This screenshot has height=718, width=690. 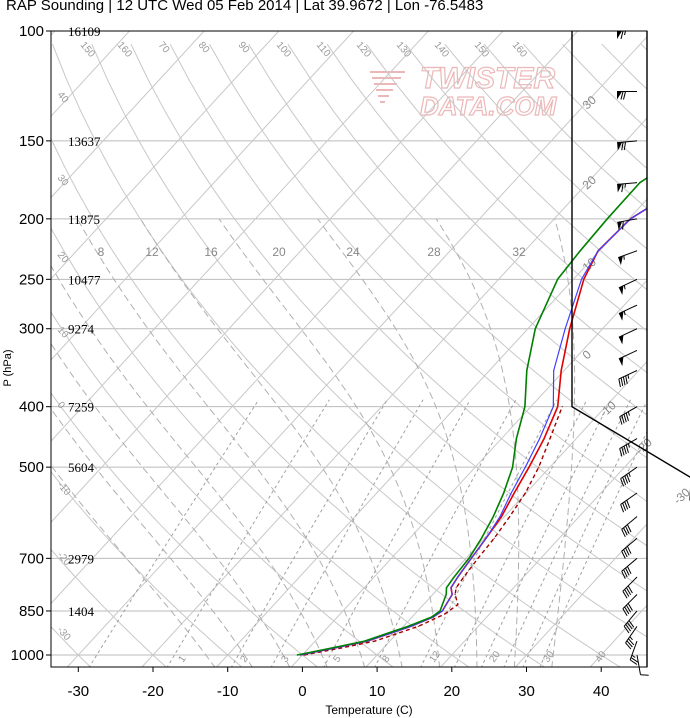 What do you see at coordinates (519, 50) in the screenshot?
I see `dry-adiabat-label: 160` at bounding box center [519, 50].